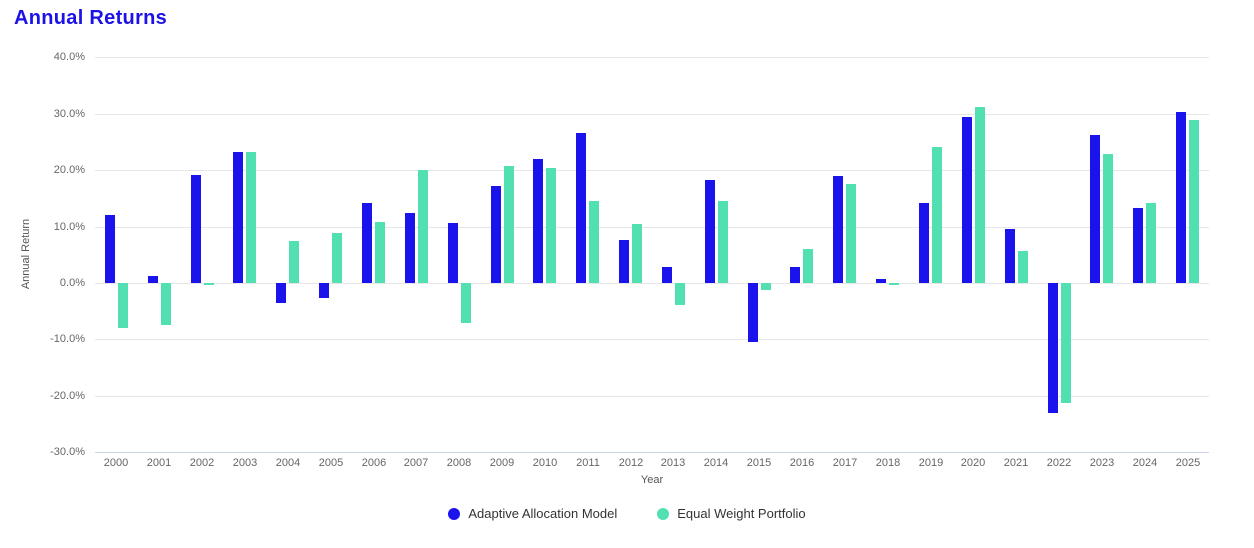  Describe the element at coordinates (652, 452) in the screenshot. I see `x-axis-line` at that location.